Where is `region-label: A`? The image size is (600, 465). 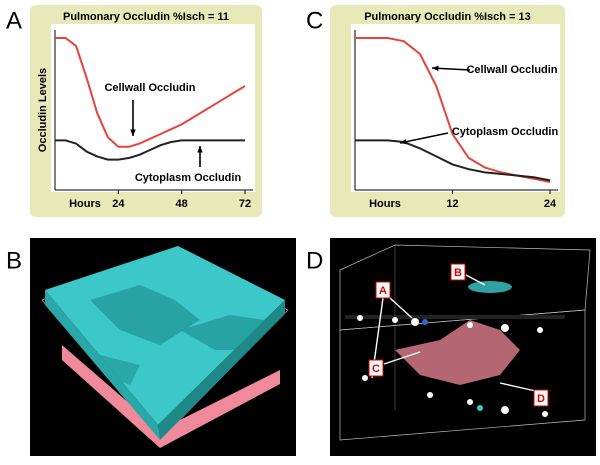 region-label: A is located at coordinates (383, 291).